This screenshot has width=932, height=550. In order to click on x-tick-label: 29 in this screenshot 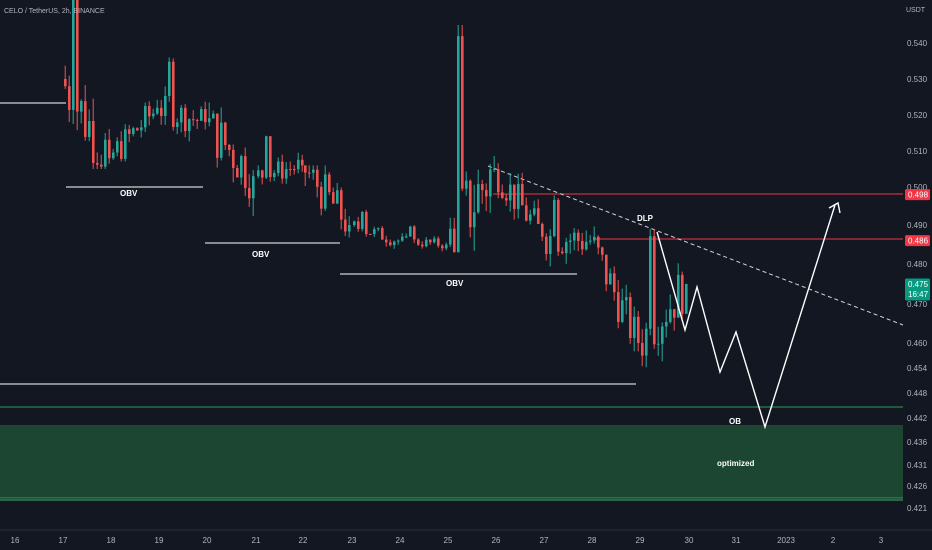, I will do `click(640, 540)`.